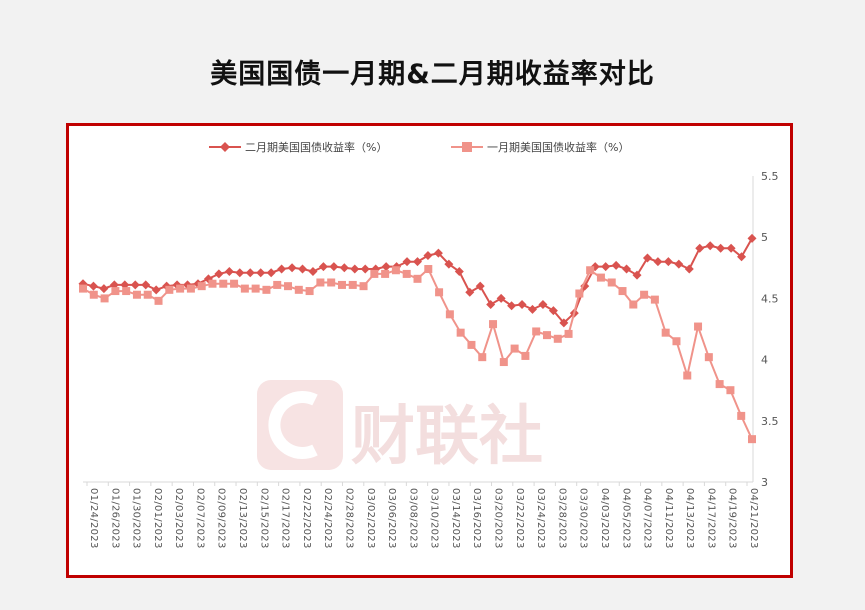 The image size is (865, 610). What do you see at coordinates (136, 518) in the screenshot?
I see `x-tick-label: 01/30/2023` at bounding box center [136, 518].